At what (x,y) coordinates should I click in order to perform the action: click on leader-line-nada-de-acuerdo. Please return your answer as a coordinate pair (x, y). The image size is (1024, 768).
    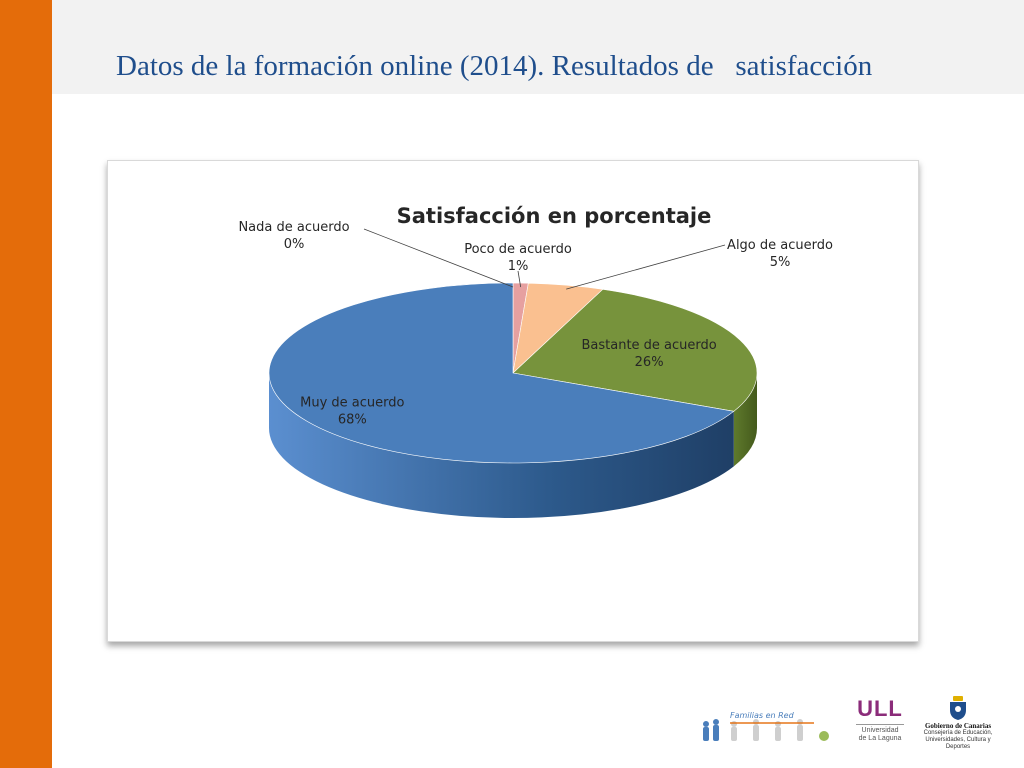
    Looking at the image, I should click on (438, 258).